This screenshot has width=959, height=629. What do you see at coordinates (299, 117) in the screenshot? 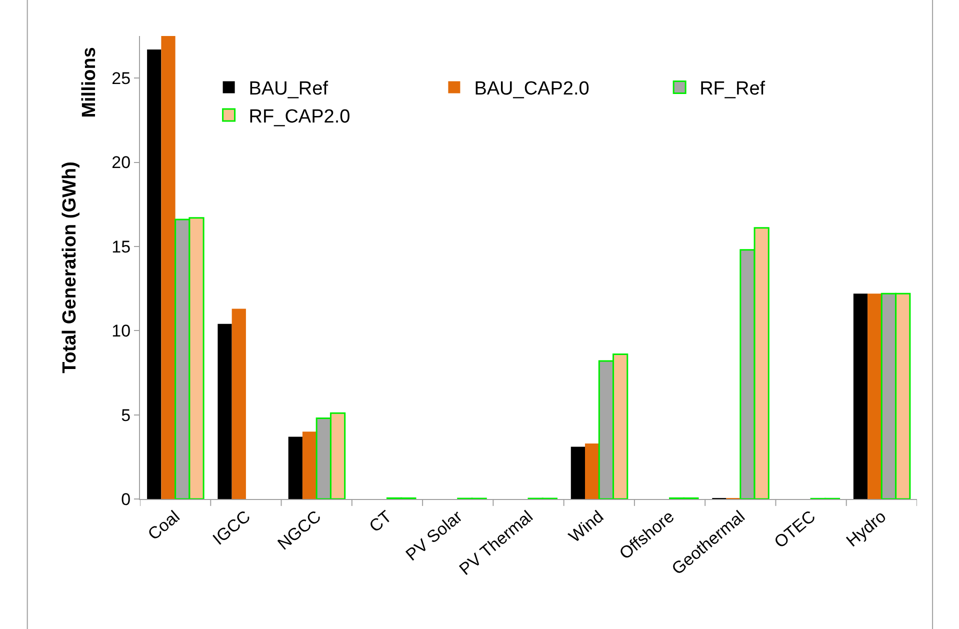
I see `legend-label: RF_CAP2.0` at bounding box center [299, 117].